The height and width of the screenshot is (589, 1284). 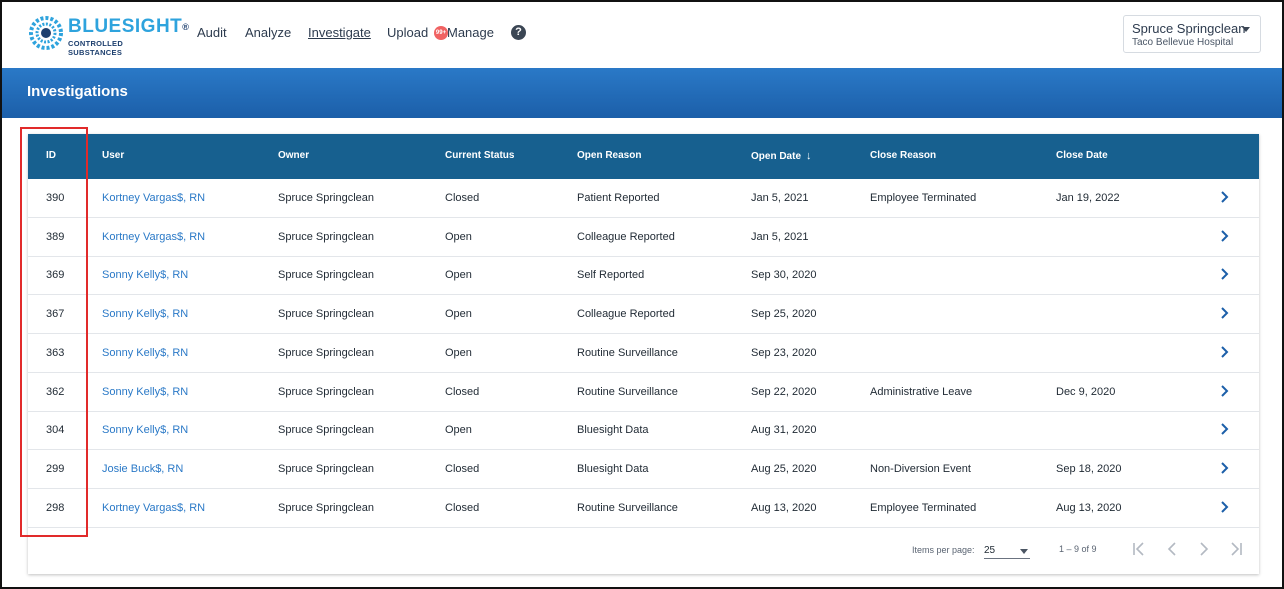 What do you see at coordinates (55, 391) in the screenshot?
I see `cell-id: 362` at bounding box center [55, 391].